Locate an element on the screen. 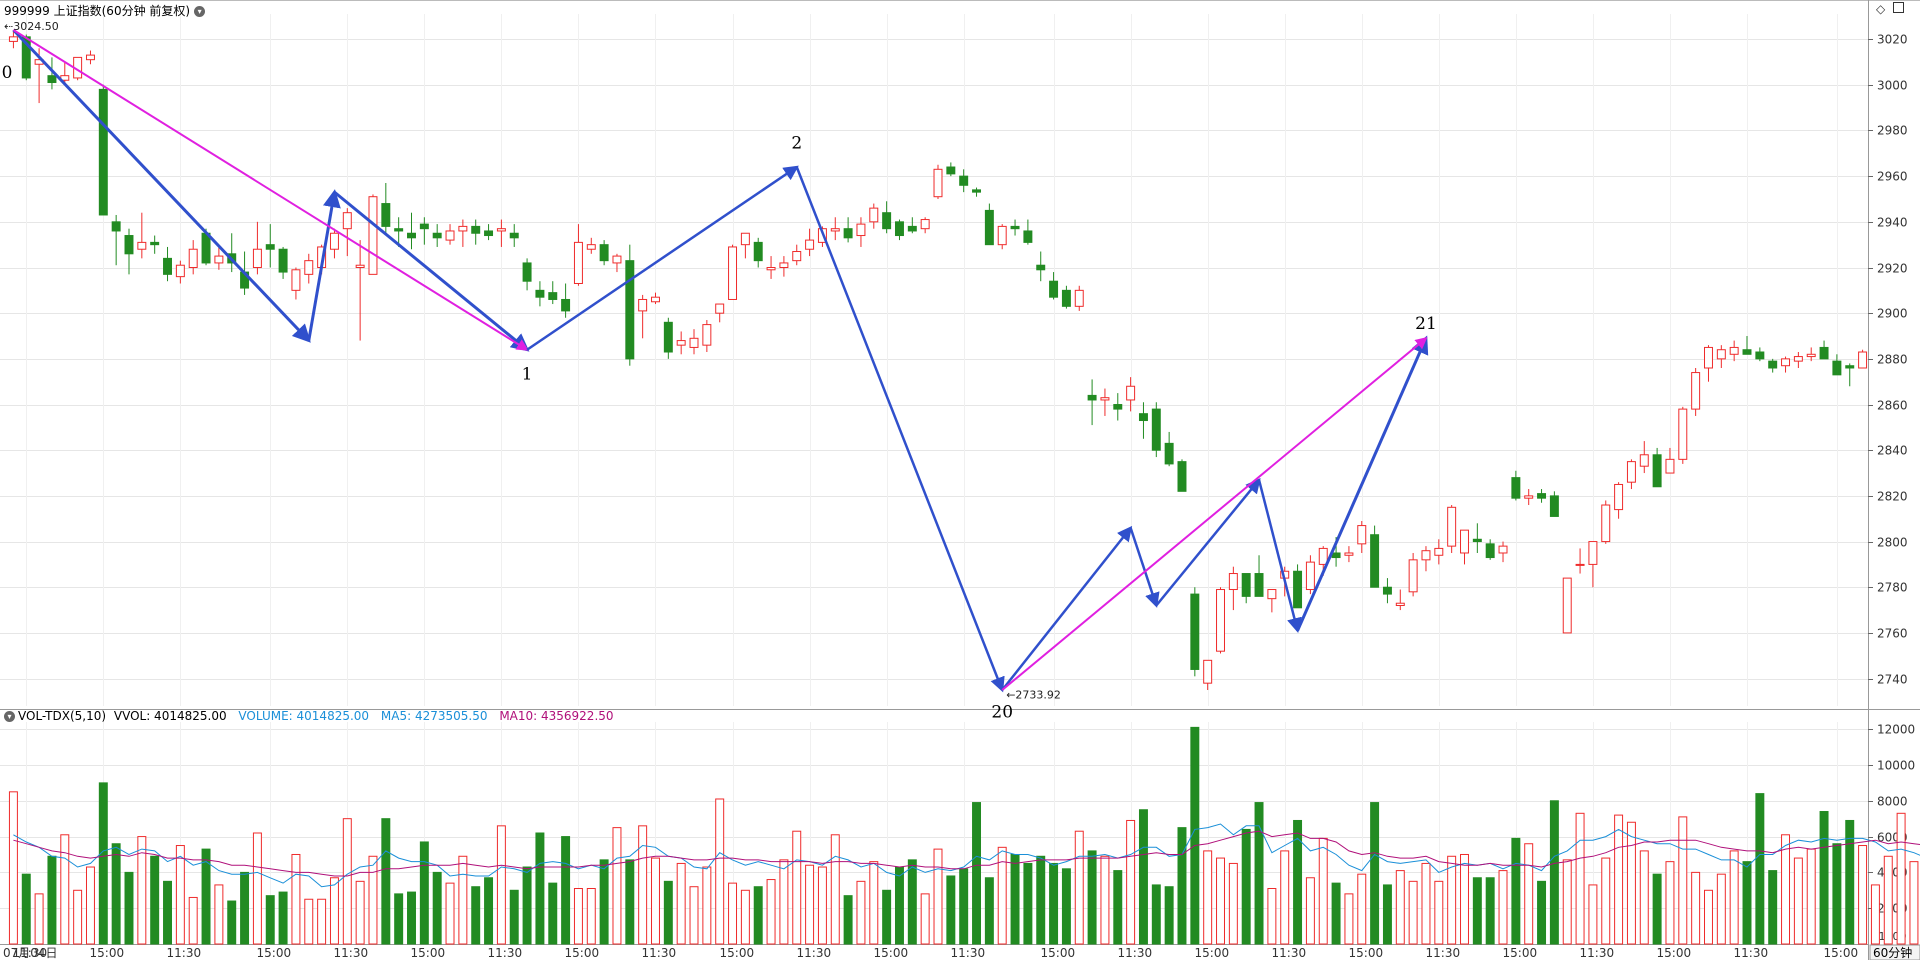 The image size is (1920, 964). price-tick-label: 2840 is located at coordinates (1892, 451).